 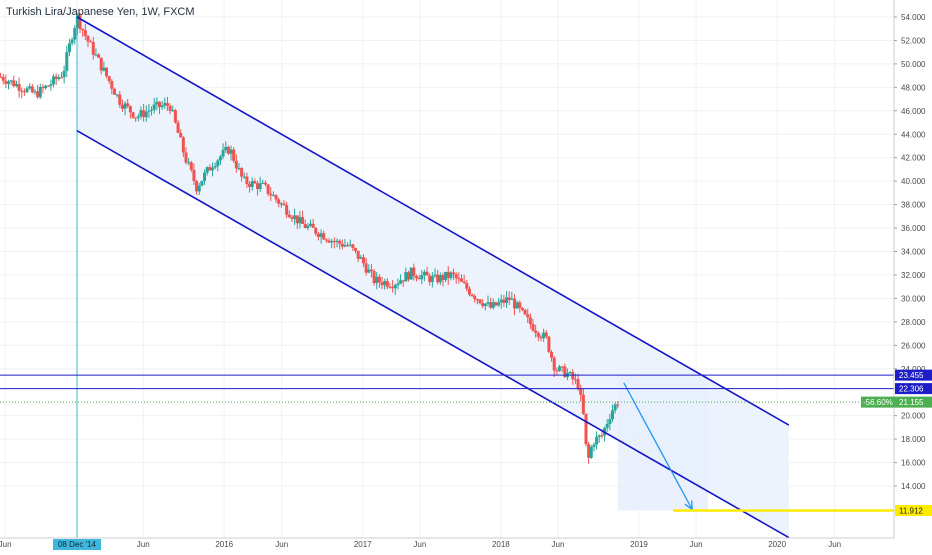 What do you see at coordinates (896, 402) in the screenshot?
I see `current-price-badge` at bounding box center [896, 402].